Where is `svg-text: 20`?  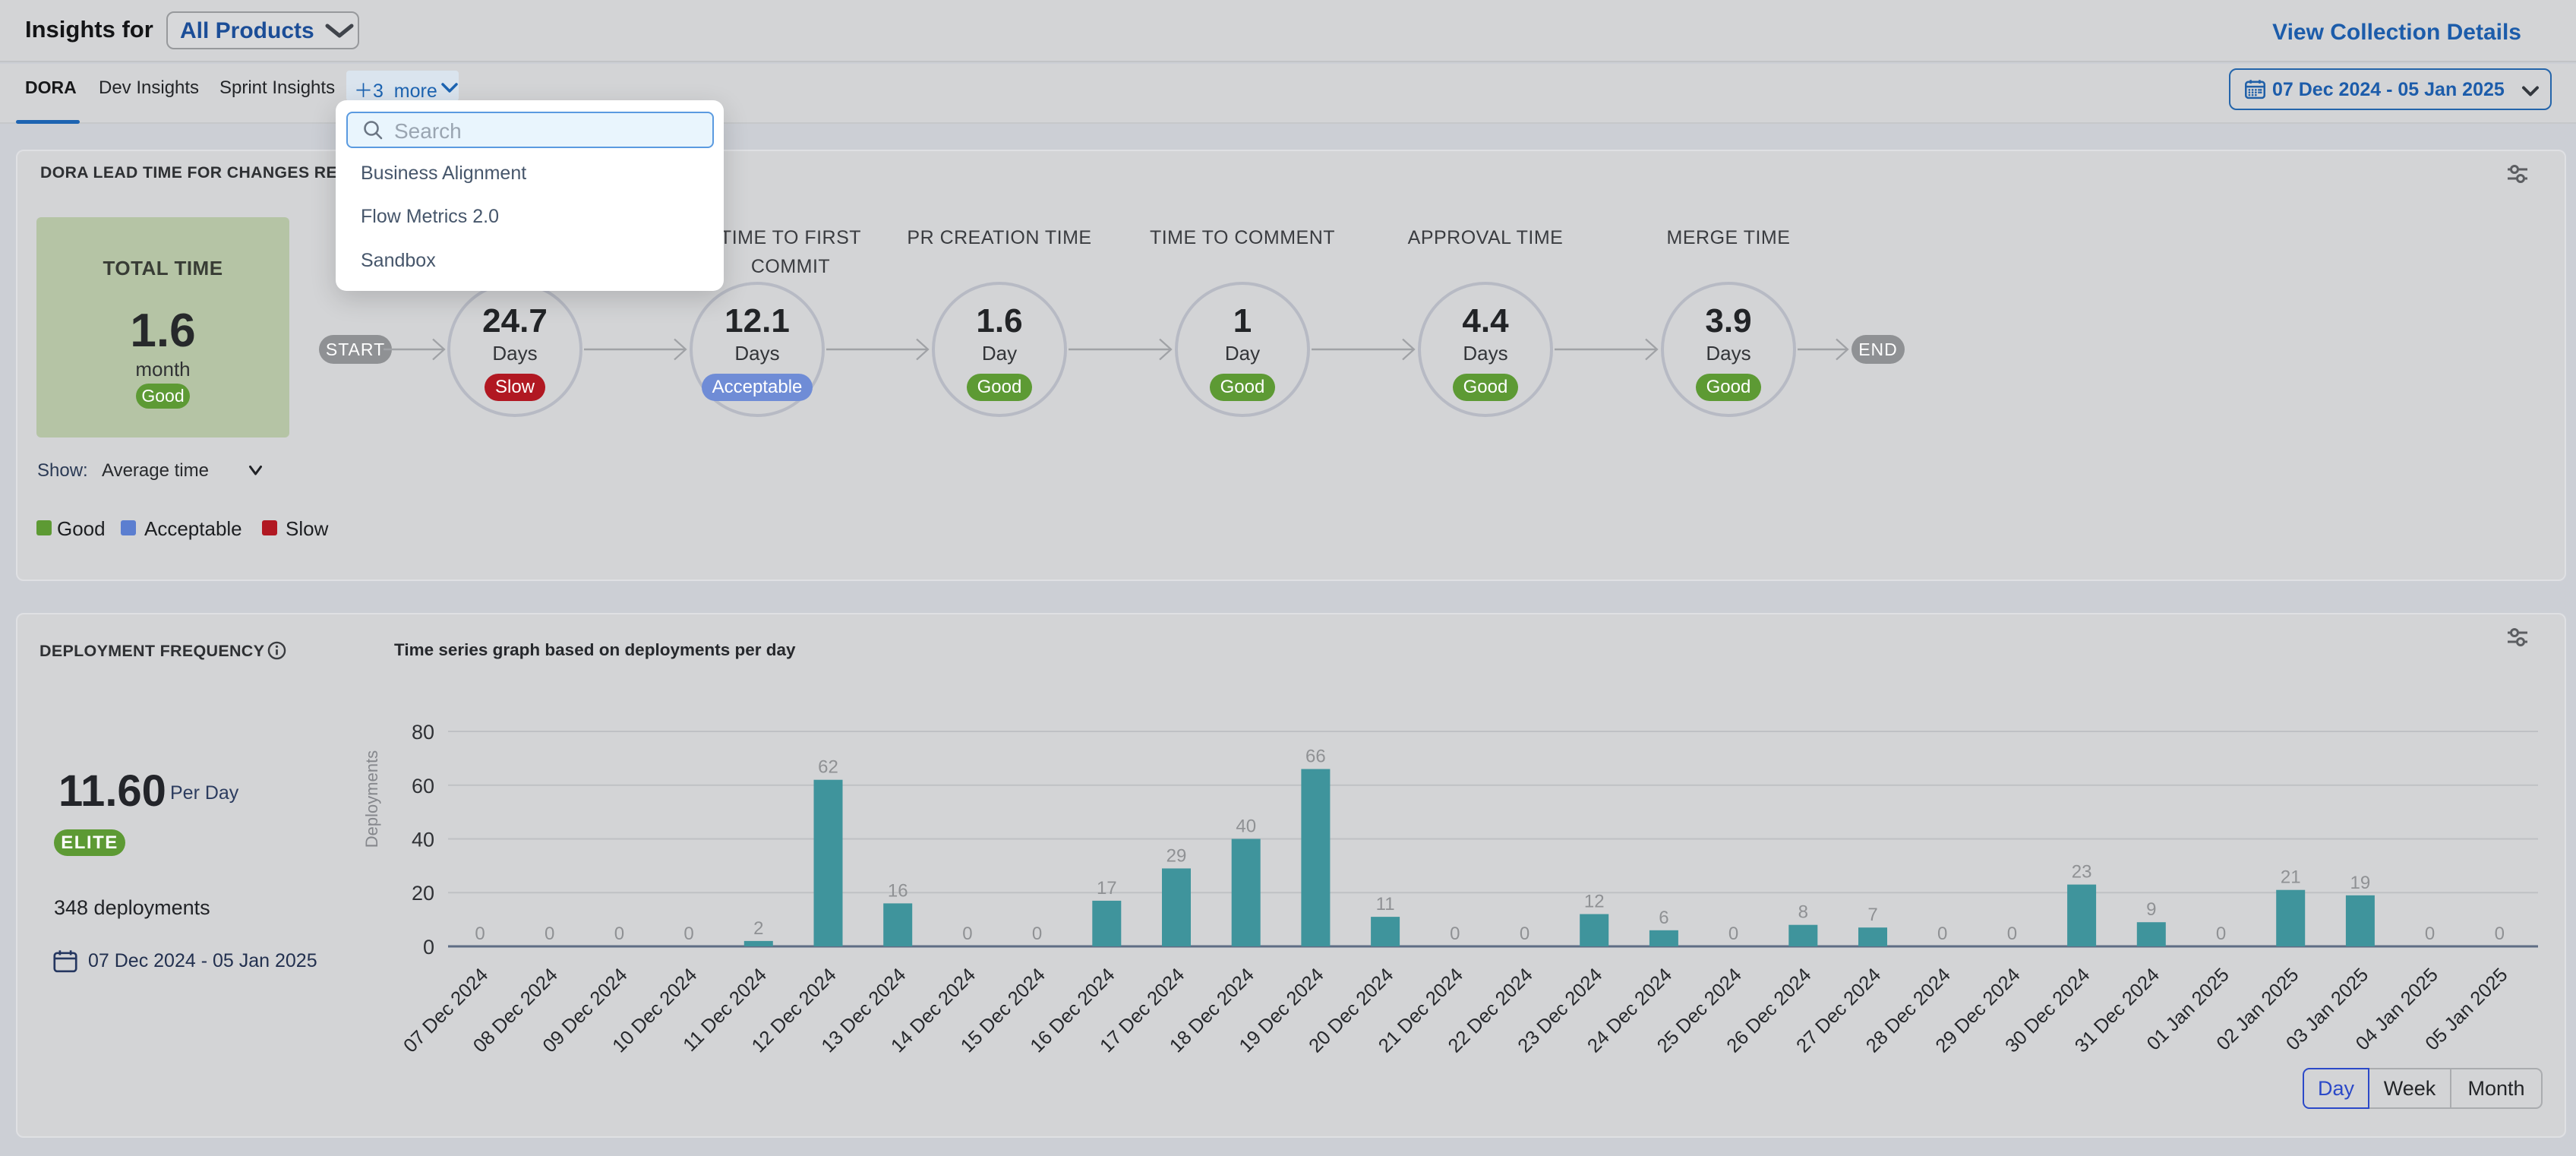 svg-text: 20 is located at coordinates (423, 894).